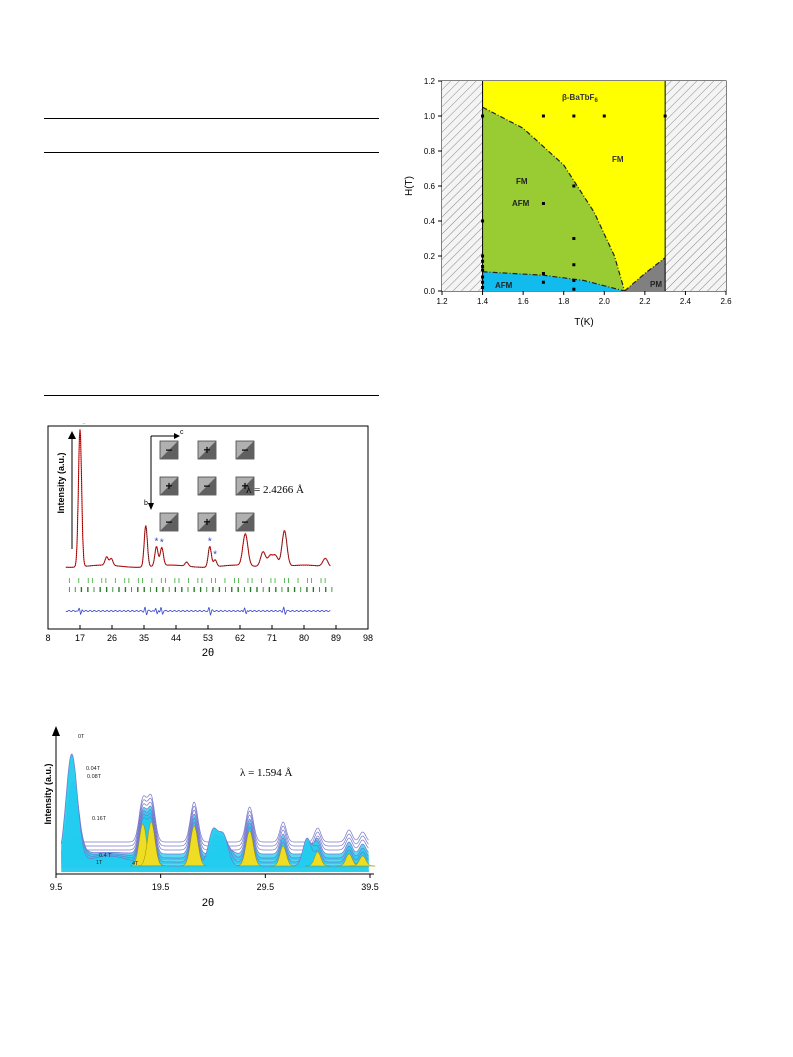 The image size is (793, 1057). What do you see at coordinates (645, 301) in the screenshot?
I see `x-tick-label: 2.2` at bounding box center [645, 301].